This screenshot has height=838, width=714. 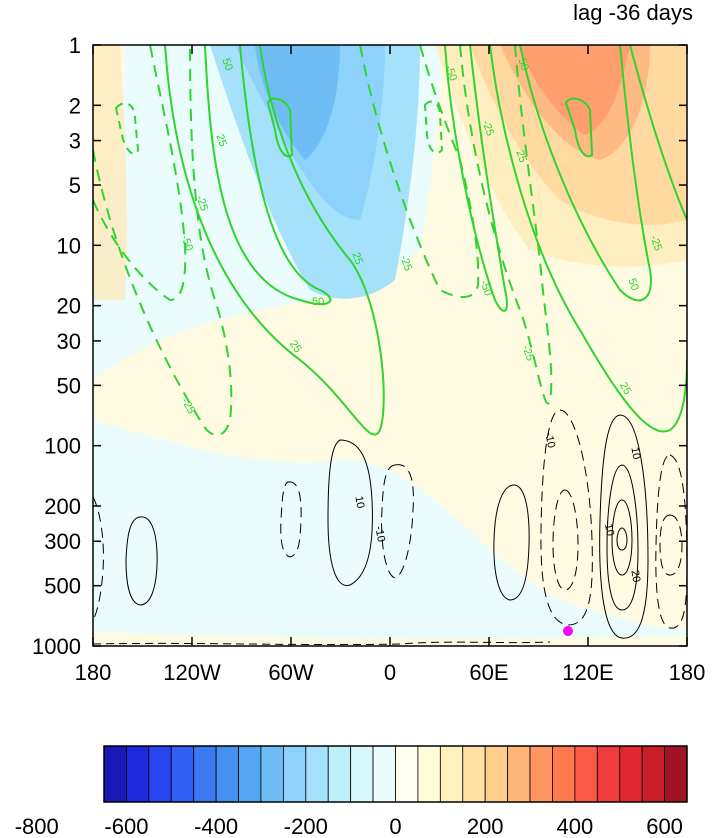 What do you see at coordinates (69, 306) in the screenshot?
I see `y-tick-label: 20` at bounding box center [69, 306].